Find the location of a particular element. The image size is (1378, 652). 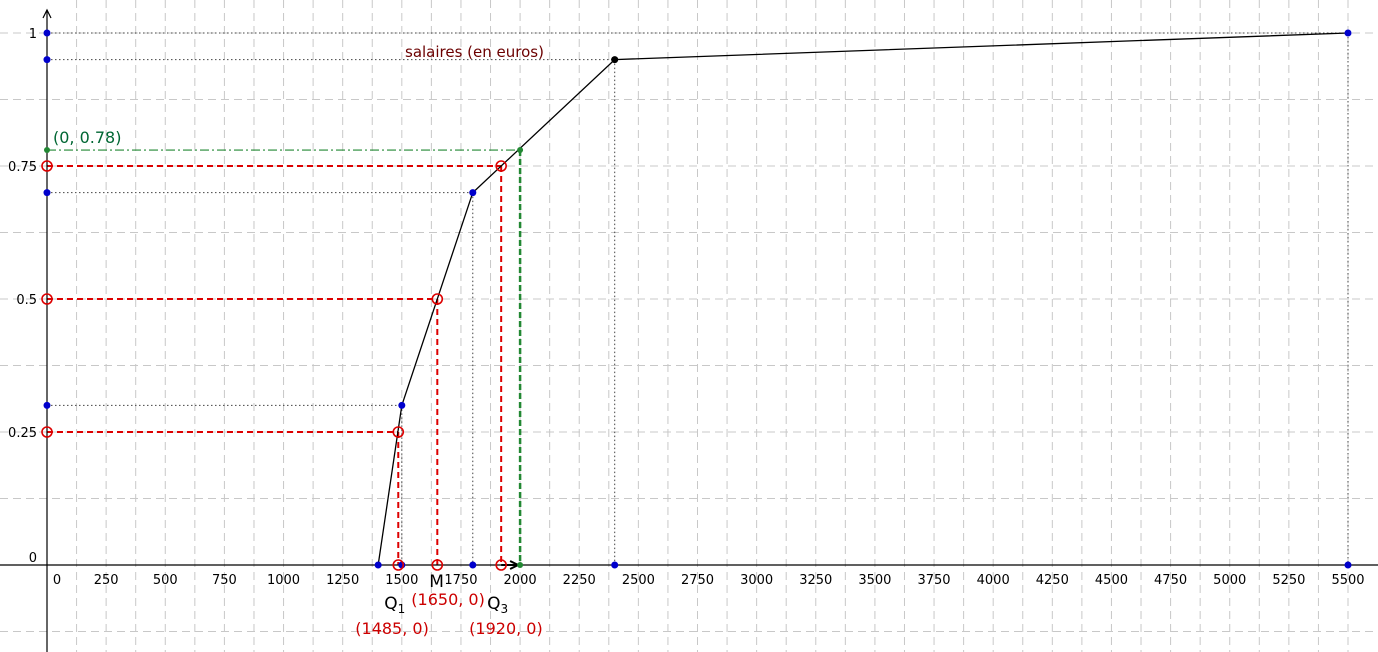

x-tick-label: 1750 is located at coordinates (460, 580).